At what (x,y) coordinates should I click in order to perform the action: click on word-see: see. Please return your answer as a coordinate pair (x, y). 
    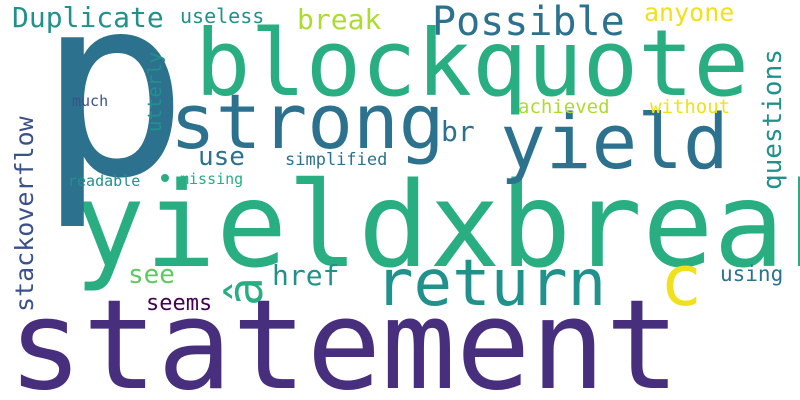
    Looking at the image, I should click on (151, 275).